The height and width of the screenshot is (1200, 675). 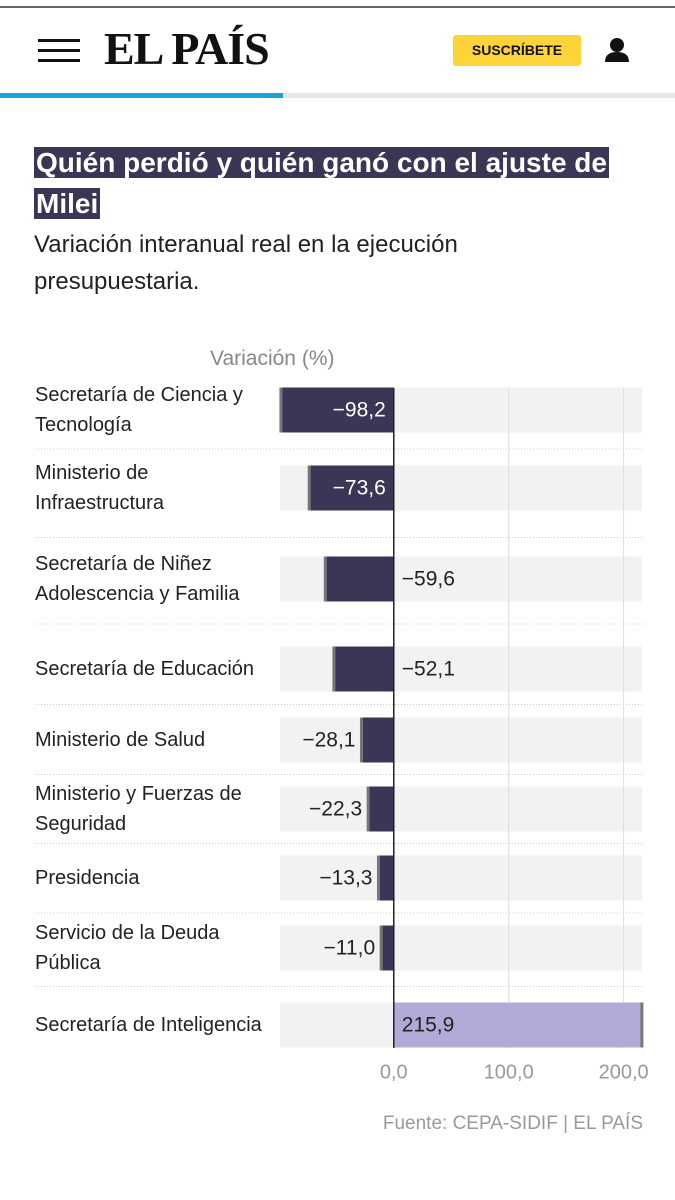 I want to click on x-tick-label: 200,0, so click(x=624, y=1072).